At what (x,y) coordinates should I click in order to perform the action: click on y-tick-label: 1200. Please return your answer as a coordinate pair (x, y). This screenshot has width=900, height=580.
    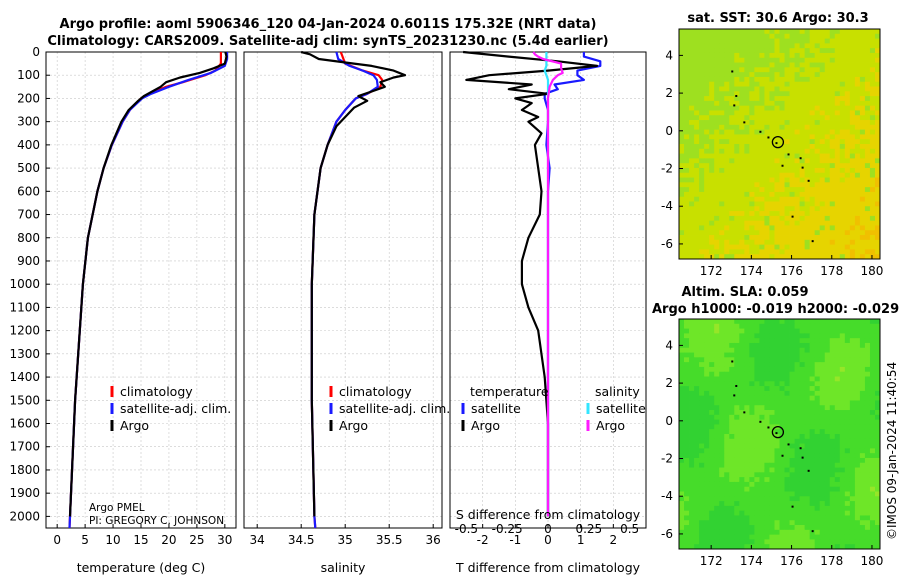
    Looking at the image, I should click on (24, 331).